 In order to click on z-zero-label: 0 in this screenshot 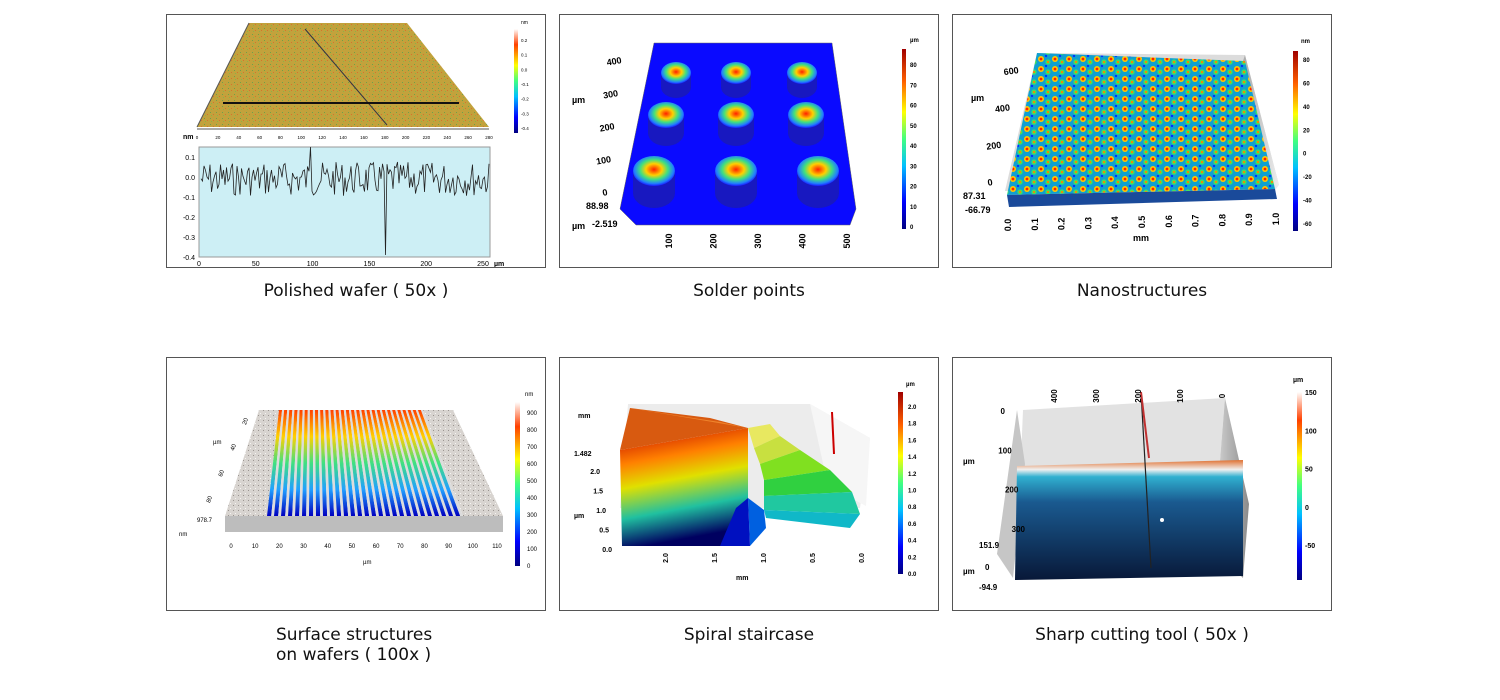, I will do `click(987, 567)`.